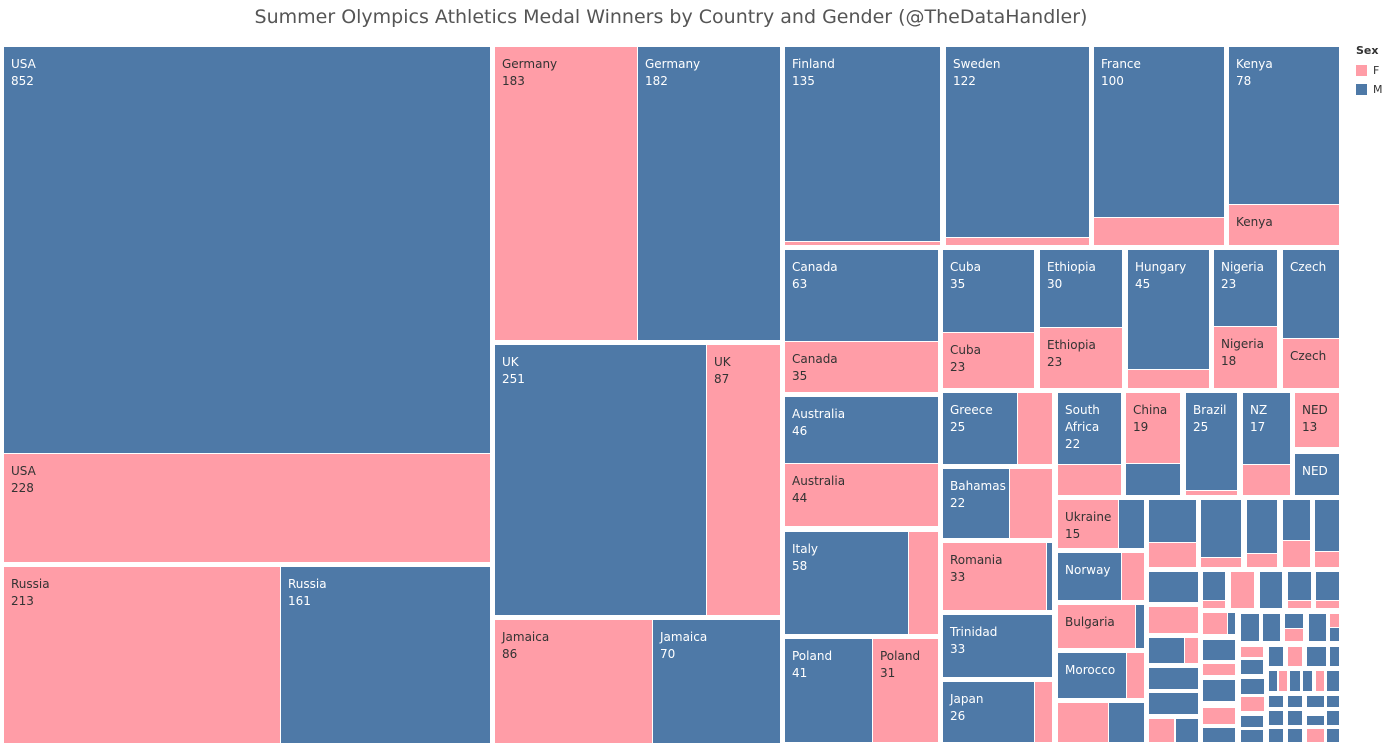 This screenshot has height=748, width=1398. Describe the element at coordinates (1140, 626) in the screenshot. I see `tile-bulgaria-m` at that location.